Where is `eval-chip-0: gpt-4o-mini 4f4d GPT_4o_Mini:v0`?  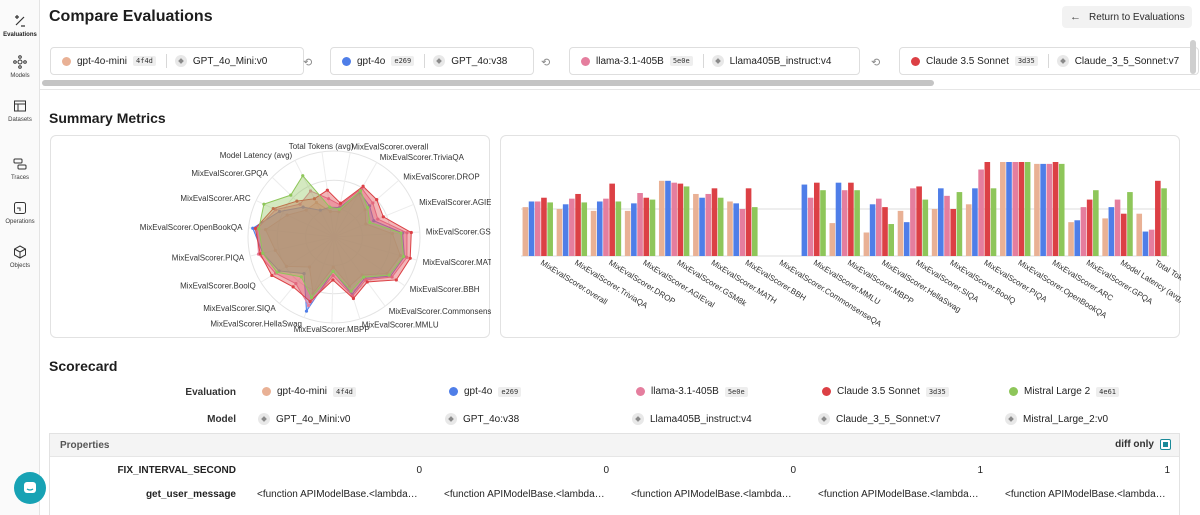
eval-chip-0: gpt-4o-mini 4f4d GPT_4o_Mini:v0 is located at coordinates (177, 61).